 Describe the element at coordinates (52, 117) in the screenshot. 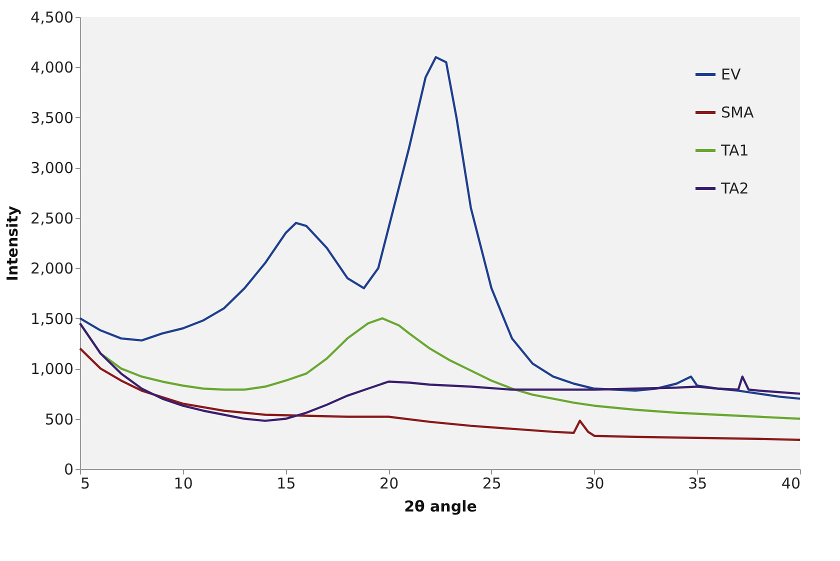

I see `y-tick-label: 3,500` at that location.